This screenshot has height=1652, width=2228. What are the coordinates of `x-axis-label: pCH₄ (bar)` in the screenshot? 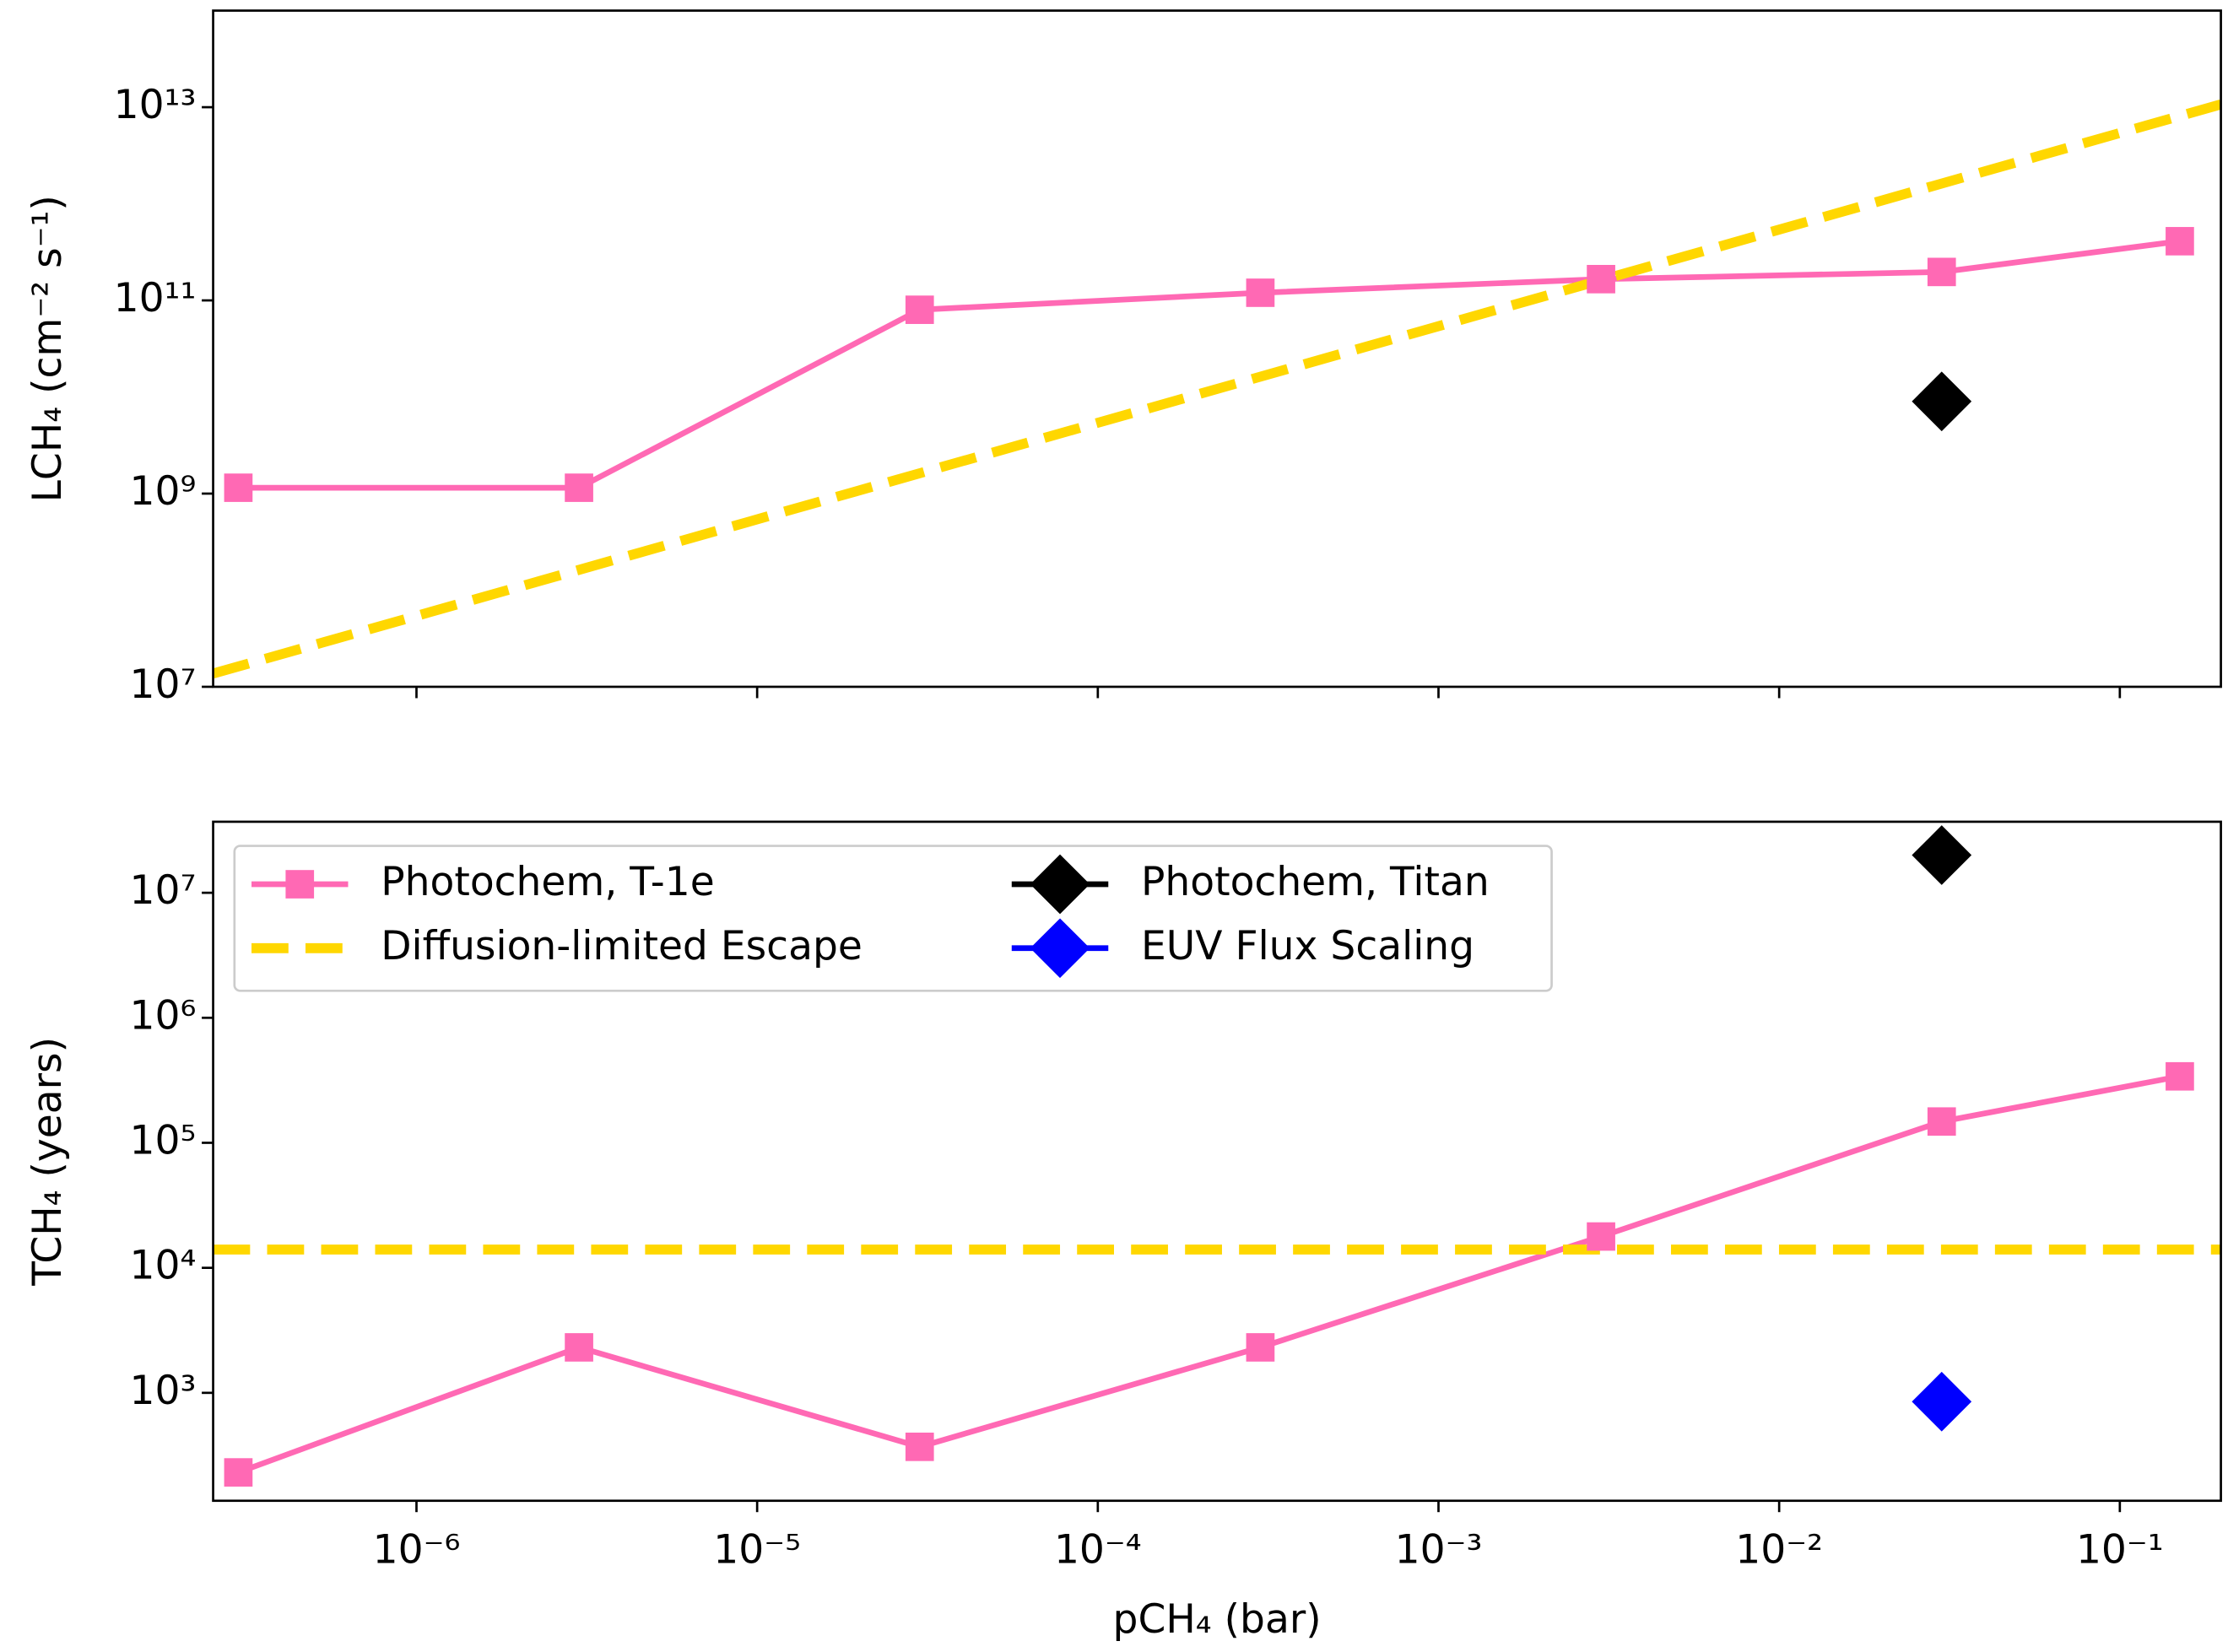 It's located at (1217, 1620).